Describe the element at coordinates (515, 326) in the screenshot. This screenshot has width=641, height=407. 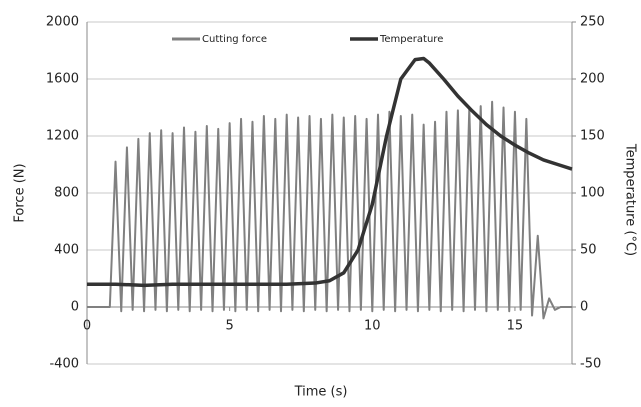
I see `x-tick-label: 15` at that location.